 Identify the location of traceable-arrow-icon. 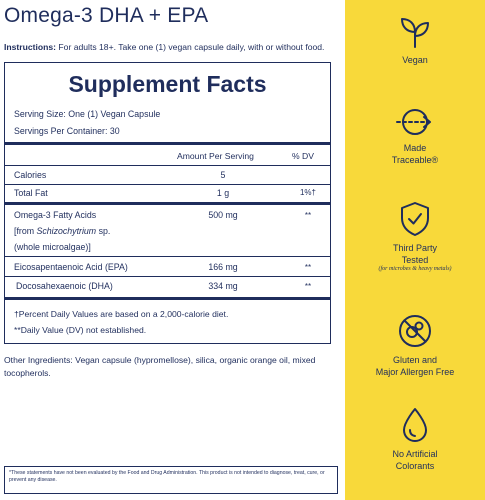
(413, 122).